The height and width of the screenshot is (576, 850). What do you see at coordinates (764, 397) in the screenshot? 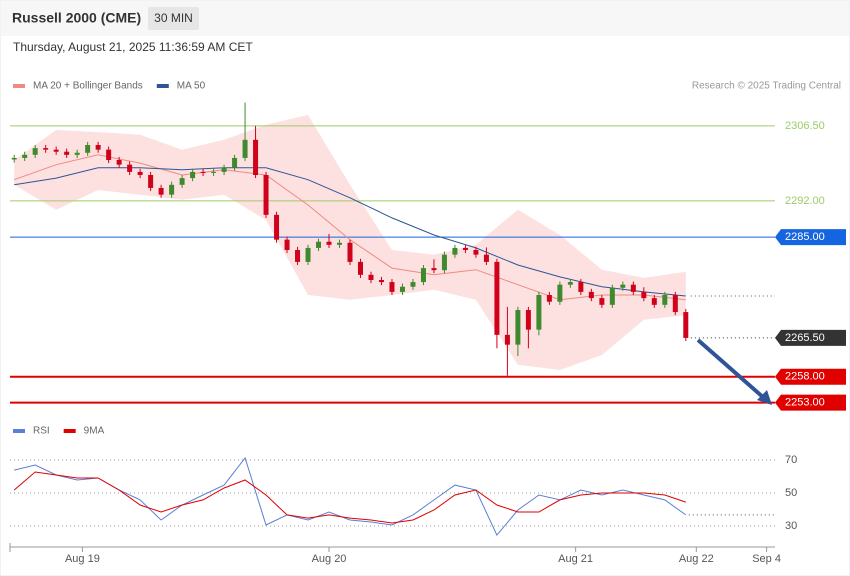
I see `arrow-head` at bounding box center [764, 397].